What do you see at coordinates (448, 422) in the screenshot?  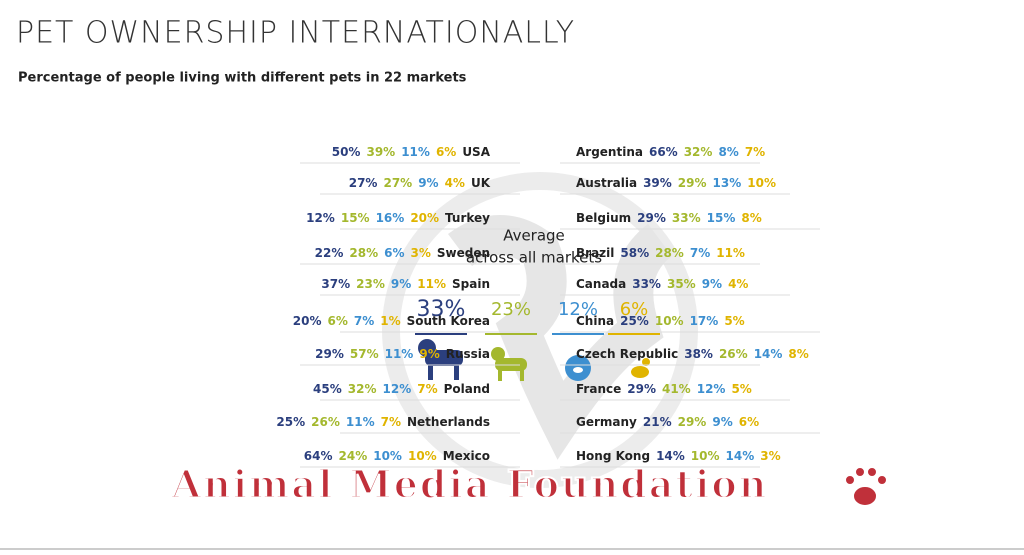 I see `market-name: Netherlands` at bounding box center [448, 422].